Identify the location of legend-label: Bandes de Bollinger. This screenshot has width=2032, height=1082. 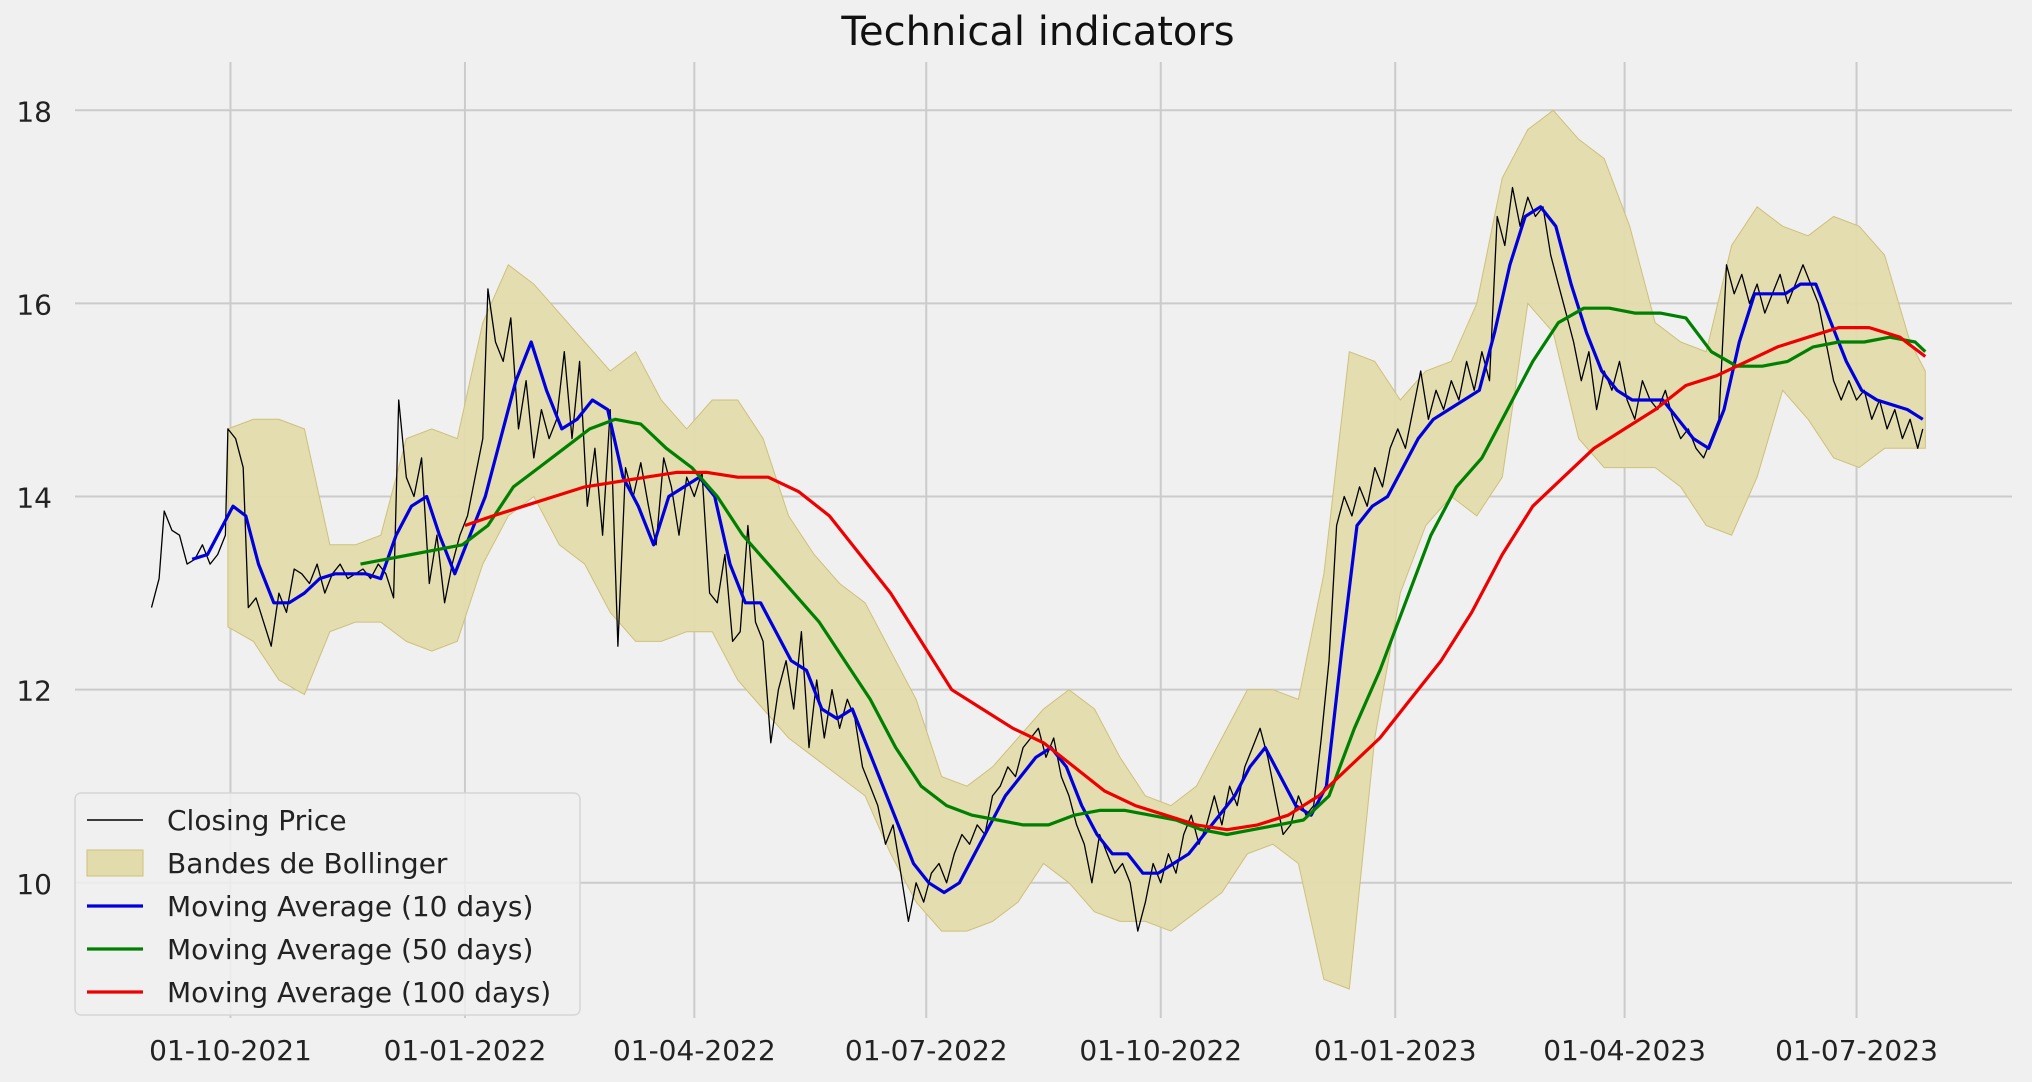
(307, 863).